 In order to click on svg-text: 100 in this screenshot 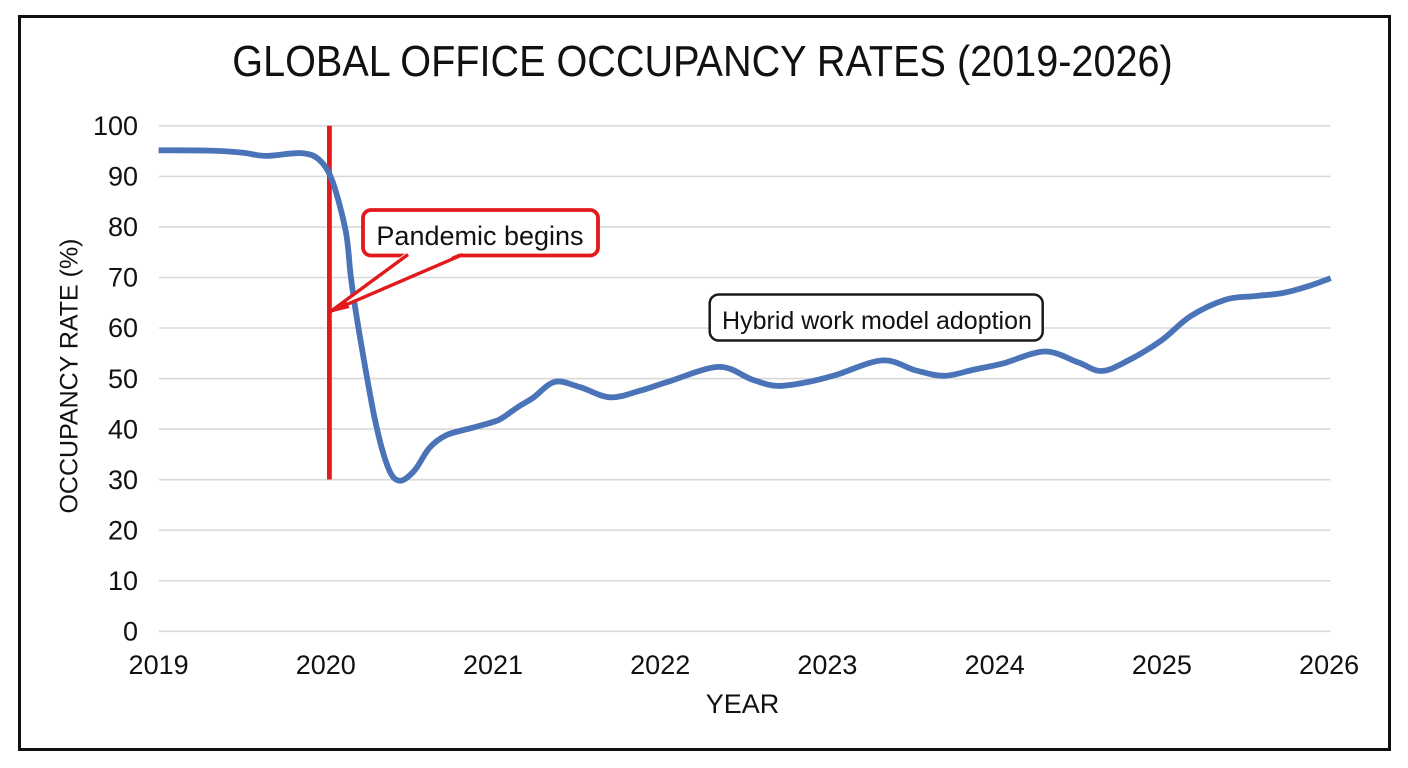, I will do `click(115, 126)`.